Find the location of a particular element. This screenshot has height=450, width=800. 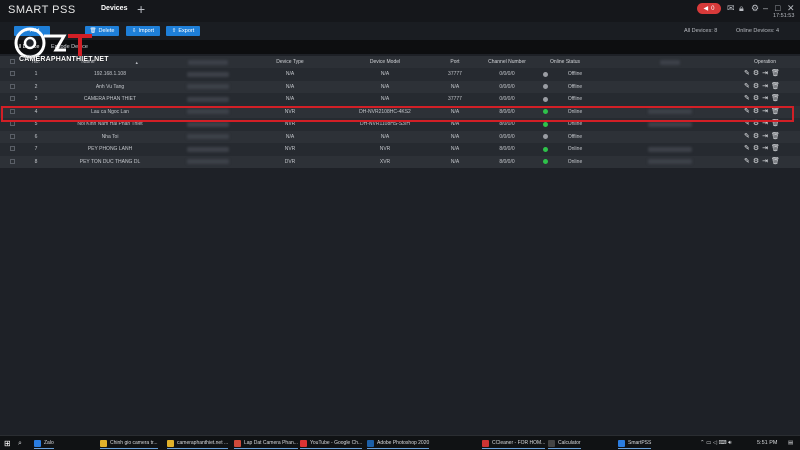

minimize-icon: – is located at coordinates (766, 8).